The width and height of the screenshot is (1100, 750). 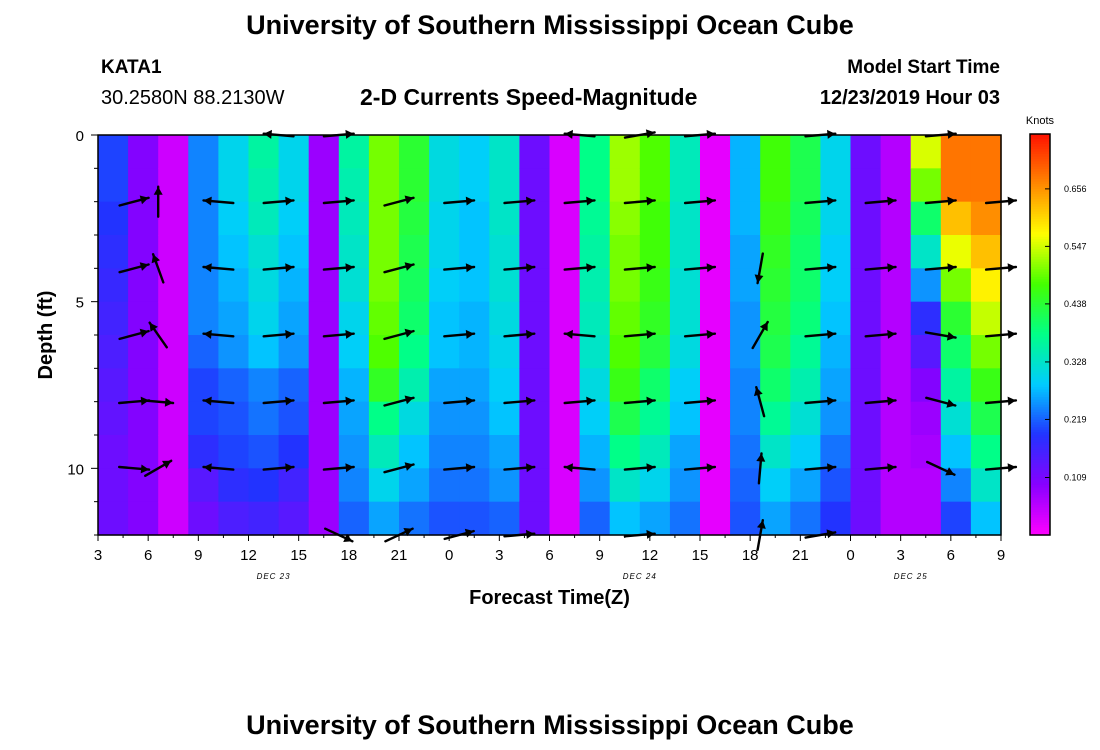 I want to click on x-tick-label: 18, so click(x=750, y=555).